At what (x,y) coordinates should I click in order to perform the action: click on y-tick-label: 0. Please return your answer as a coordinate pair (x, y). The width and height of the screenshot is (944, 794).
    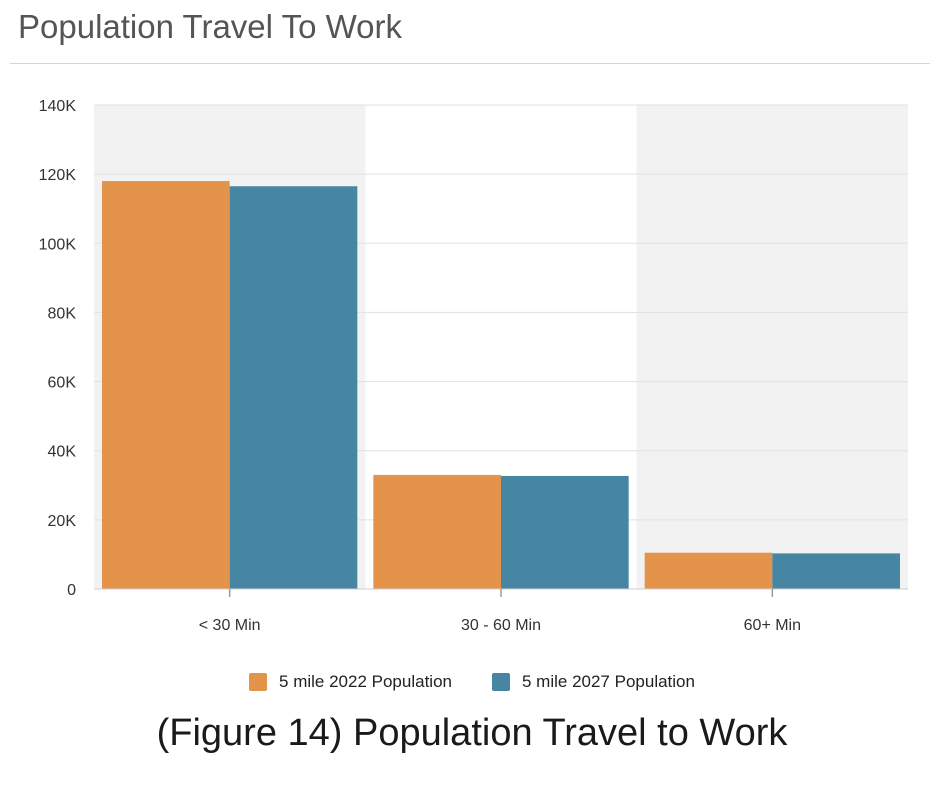
    Looking at the image, I should click on (71, 590).